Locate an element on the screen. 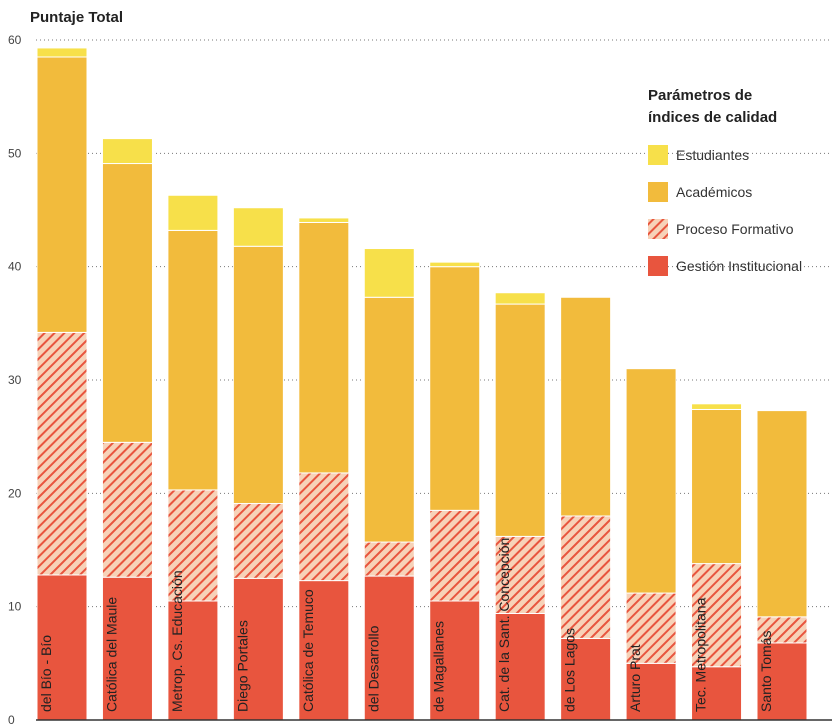 The width and height of the screenshot is (838, 727). category-label: Cat. de la Sant. Concepción is located at coordinates (504, 625).